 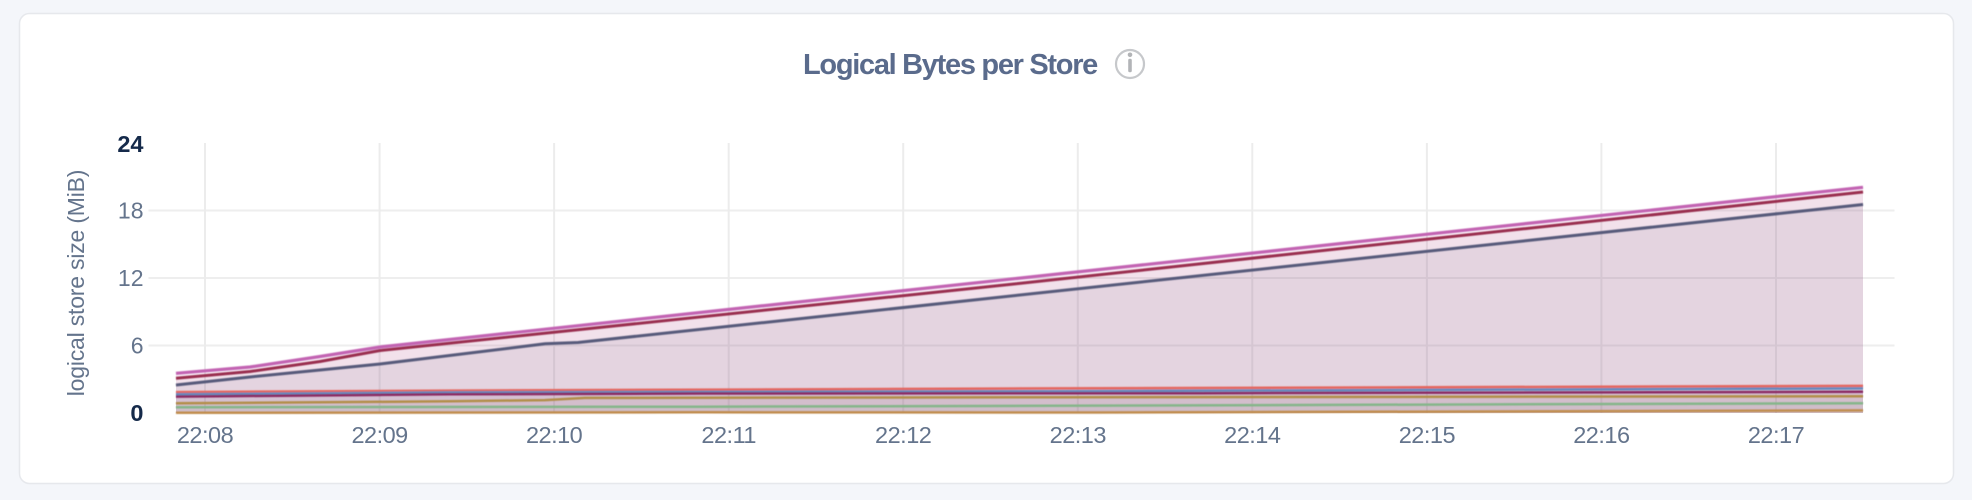 What do you see at coordinates (950, 65) in the screenshot?
I see `svg-text: Logical Bytes per Store` at bounding box center [950, 65].